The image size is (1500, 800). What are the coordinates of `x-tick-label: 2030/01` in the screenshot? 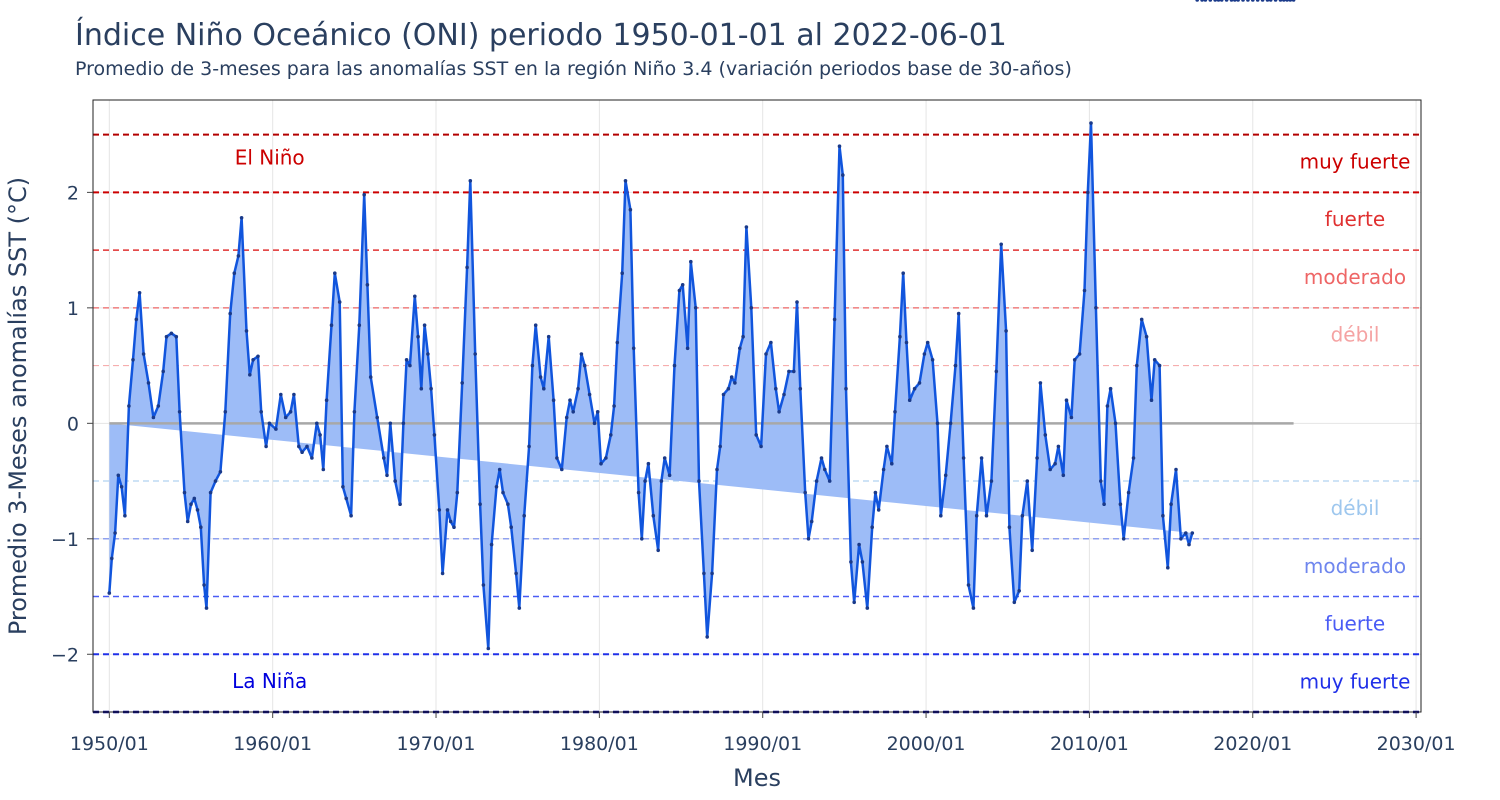 It's located at (1416, 744).